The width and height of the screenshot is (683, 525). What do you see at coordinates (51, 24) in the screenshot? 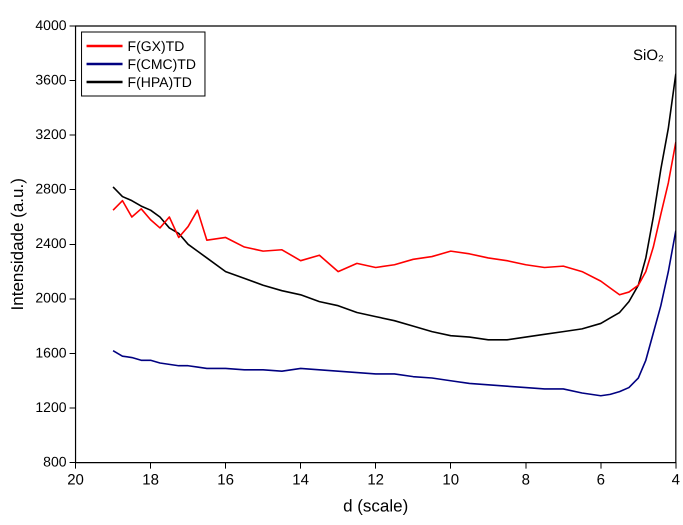
I see `y-tick-label: 4000` at bounding box center [51, 24].